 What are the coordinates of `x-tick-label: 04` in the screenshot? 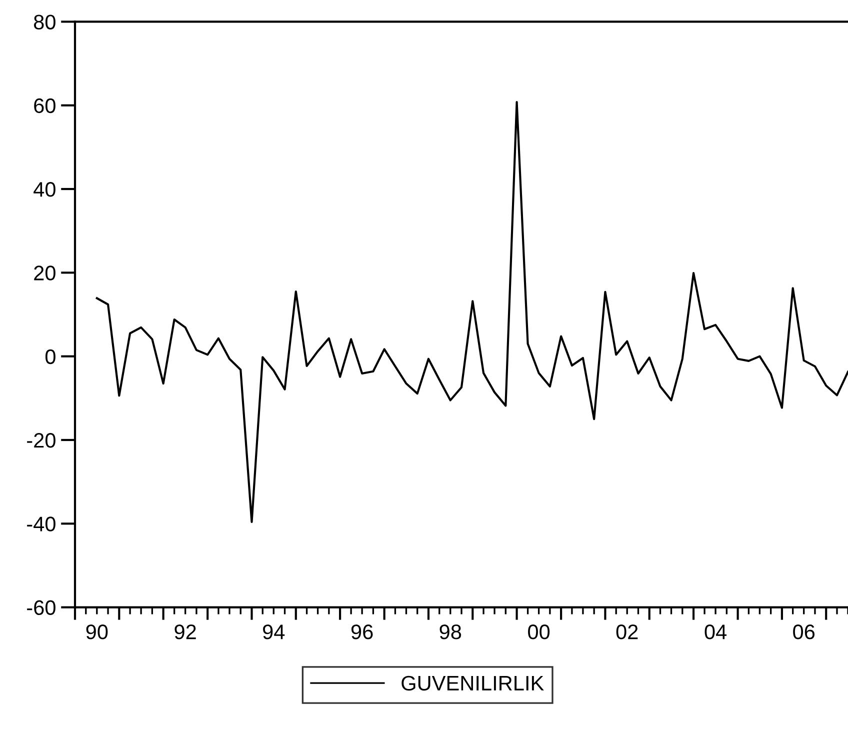 It's located at (715, 632).